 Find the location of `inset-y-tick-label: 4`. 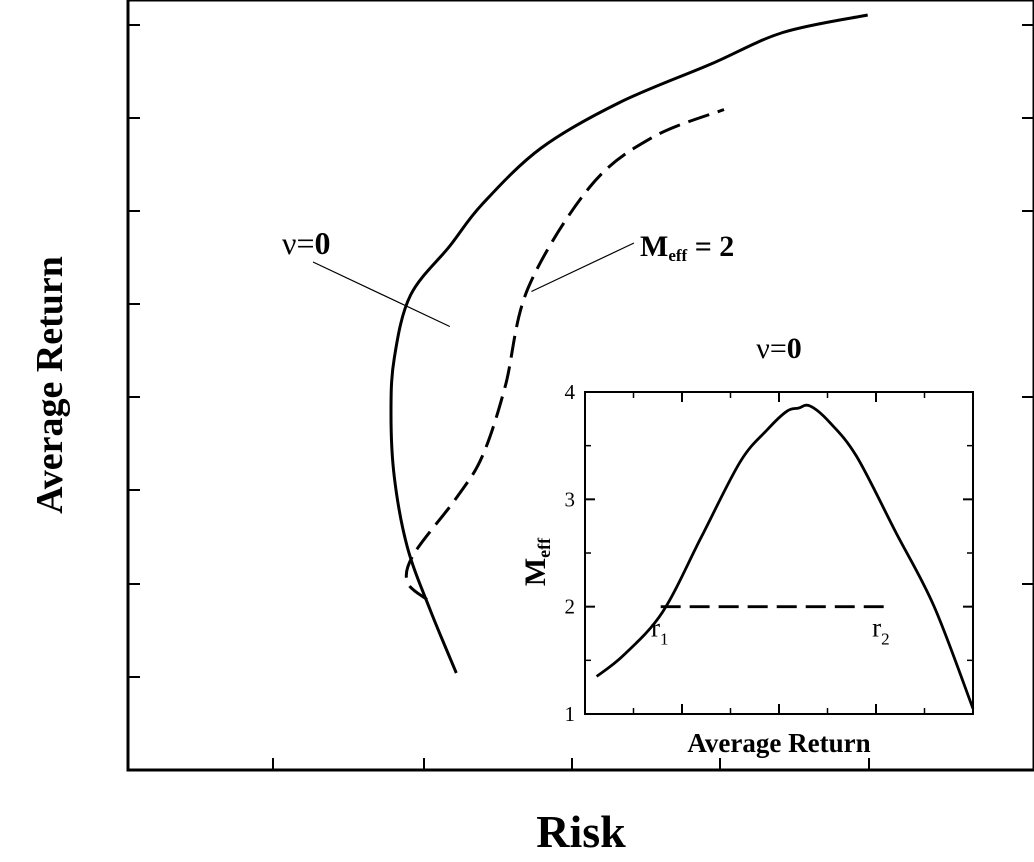

inset-y-tick-label: 4 is located at coordinates (570, 392).